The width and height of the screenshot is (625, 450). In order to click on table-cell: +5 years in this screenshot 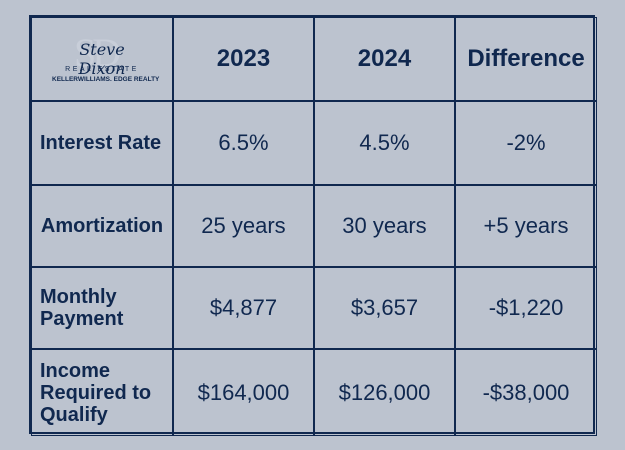, I will do `click(526, 226)`.